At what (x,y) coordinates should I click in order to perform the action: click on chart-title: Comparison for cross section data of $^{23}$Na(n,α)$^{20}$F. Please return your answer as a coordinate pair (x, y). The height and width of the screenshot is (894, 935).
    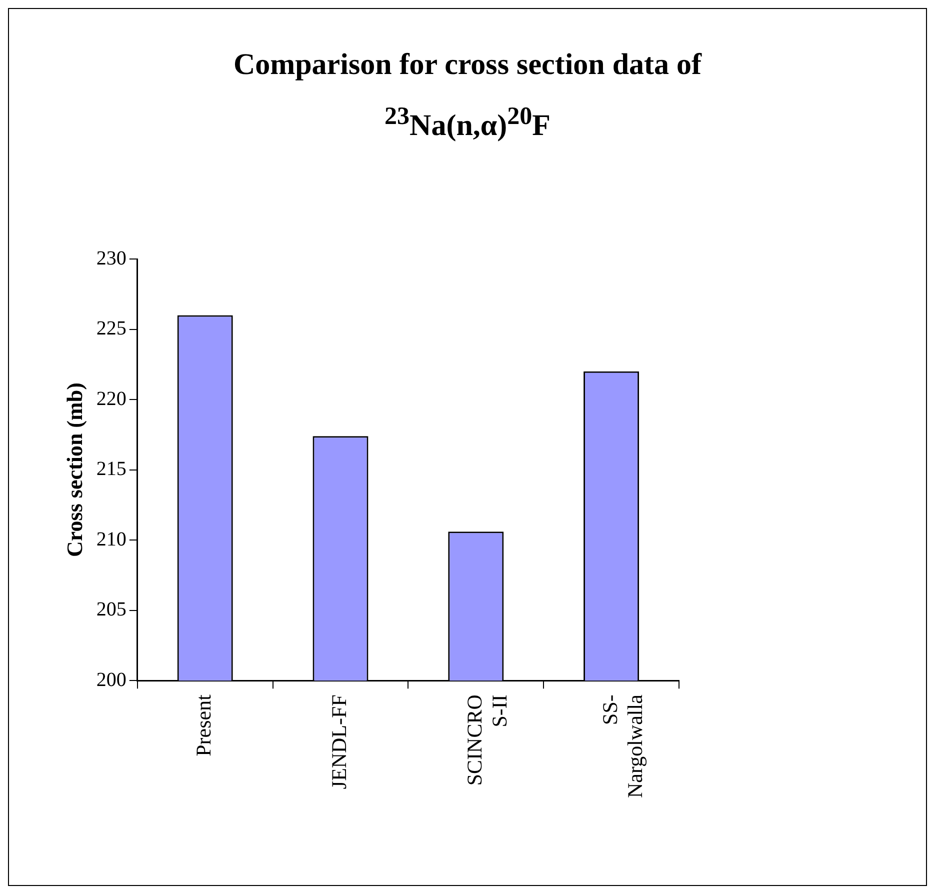
    Looking at the image, I should click on (467, 95).